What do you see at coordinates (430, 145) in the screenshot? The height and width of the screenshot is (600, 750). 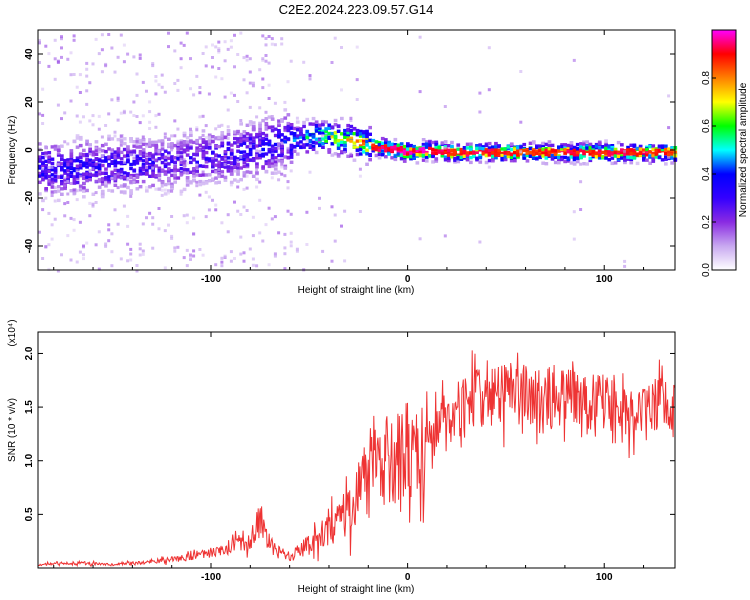 I see `spectrogram-cell-1956` at bounding box center [430, 145].